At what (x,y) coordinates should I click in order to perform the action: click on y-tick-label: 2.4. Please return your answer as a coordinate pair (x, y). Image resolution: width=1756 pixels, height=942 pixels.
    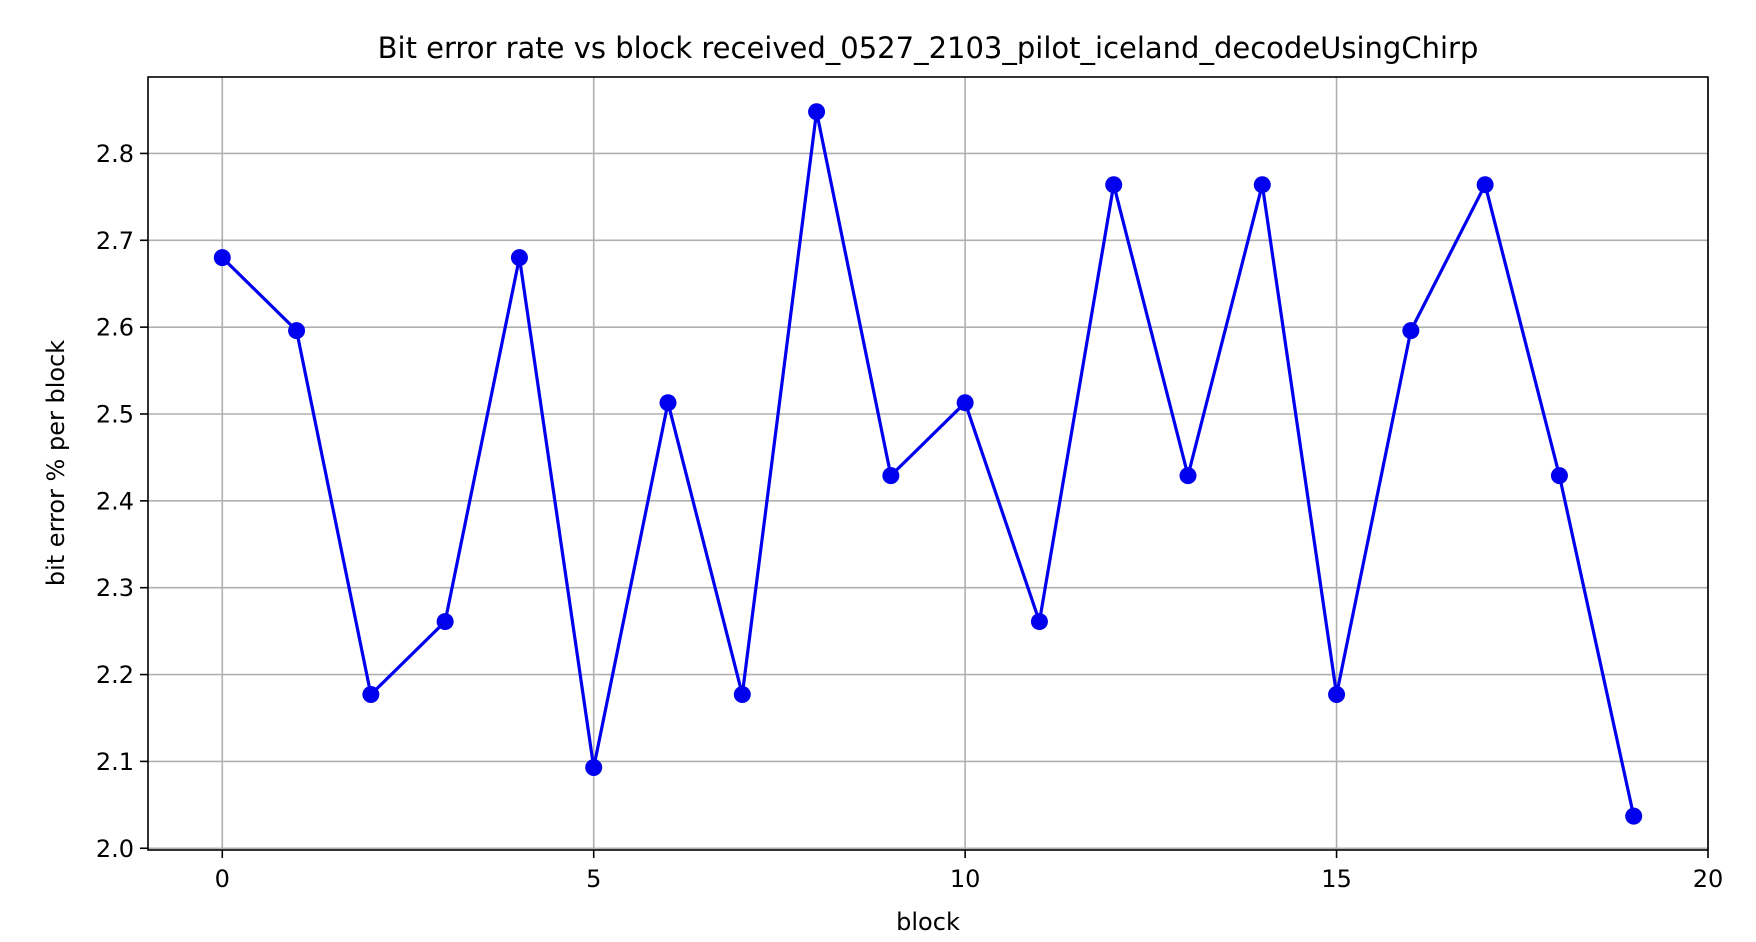
    Looking at the image, I should click on (115, 501).